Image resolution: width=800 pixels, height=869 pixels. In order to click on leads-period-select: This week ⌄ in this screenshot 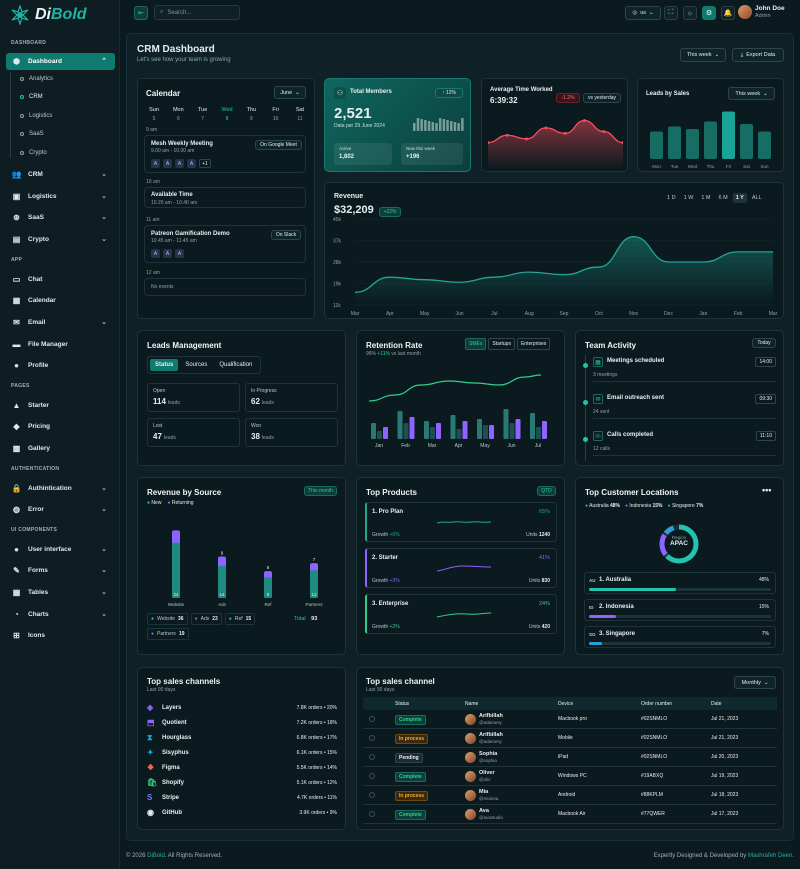, I will do `click(751, 93)`.